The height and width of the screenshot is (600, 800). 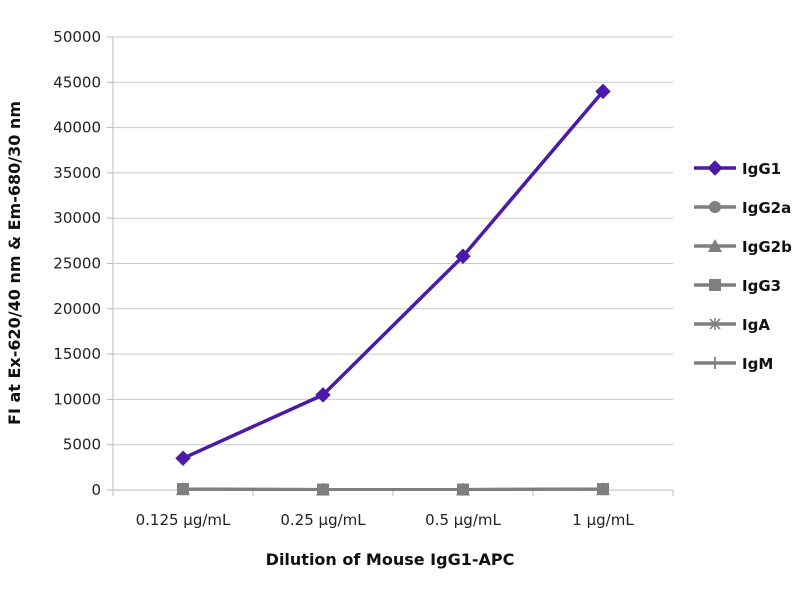 I want to click on series-igg2a, so click(x=393, y=489).